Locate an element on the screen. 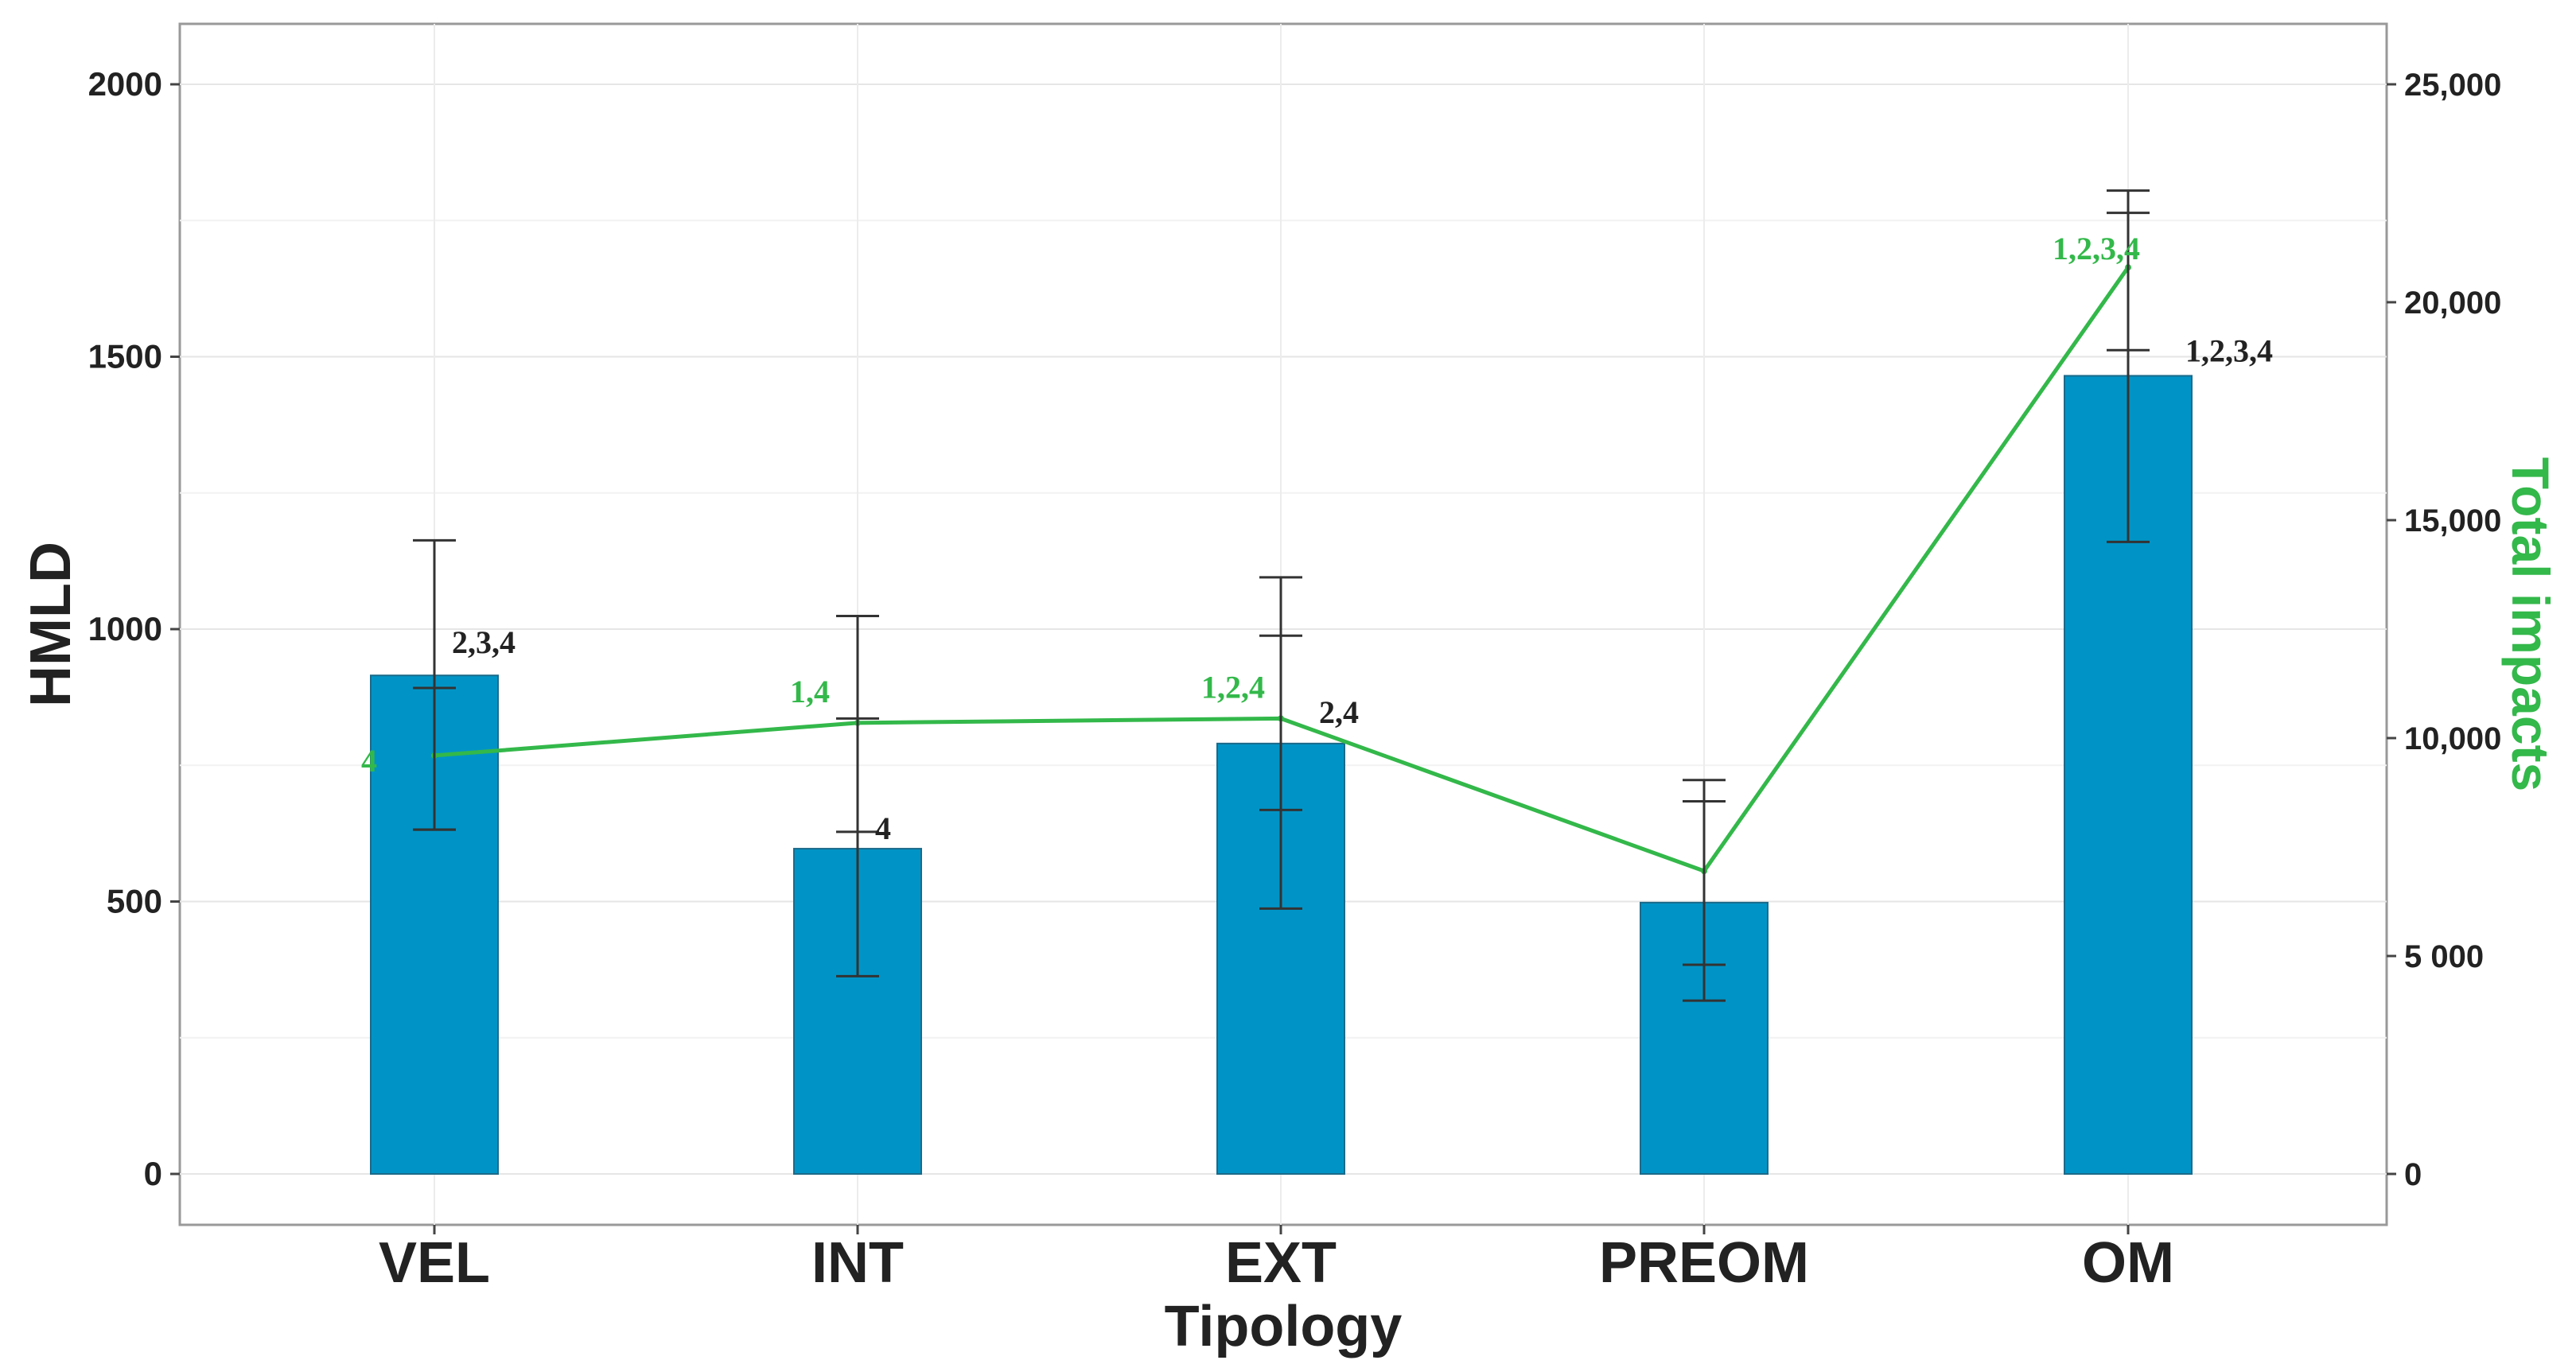 The width and height of the screenshot is (2576, 1368). x-tick-label-int: INT is located at coordinates (858, 1263).